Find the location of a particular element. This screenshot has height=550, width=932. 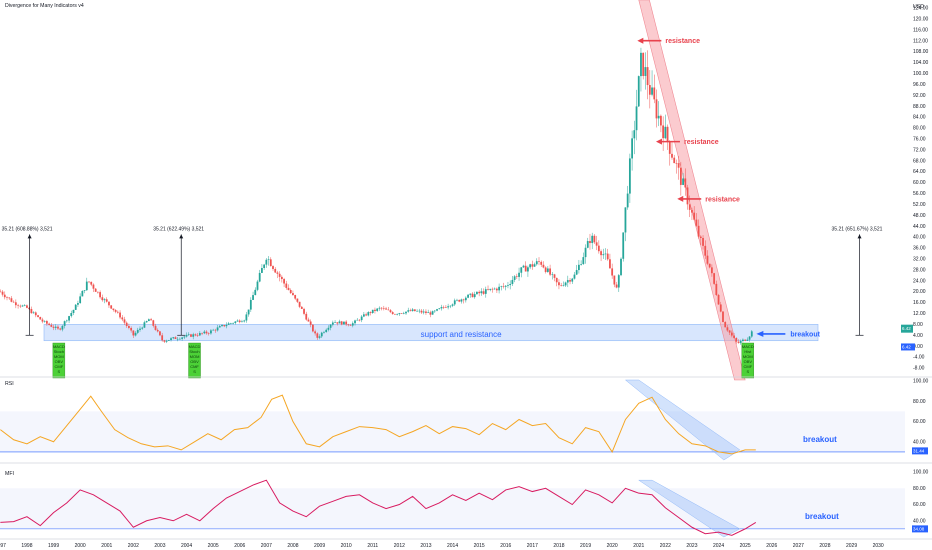

price-y-tick: 8.00 is located at coordinates (918, 325).